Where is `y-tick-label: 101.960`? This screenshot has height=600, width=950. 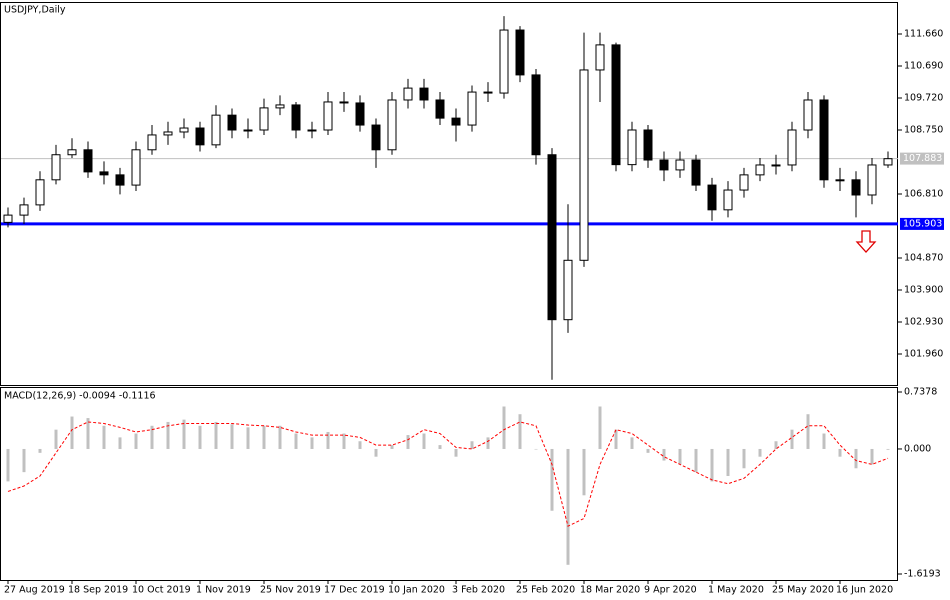 y-tick-label: 101.960 is located at coordinates (923, 353).